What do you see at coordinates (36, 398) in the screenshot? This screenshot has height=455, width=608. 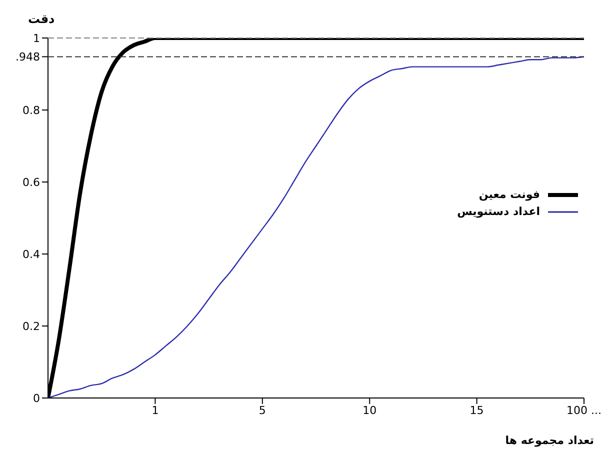 I see `y-tick-label: 0` at bounding box center [36, 398].